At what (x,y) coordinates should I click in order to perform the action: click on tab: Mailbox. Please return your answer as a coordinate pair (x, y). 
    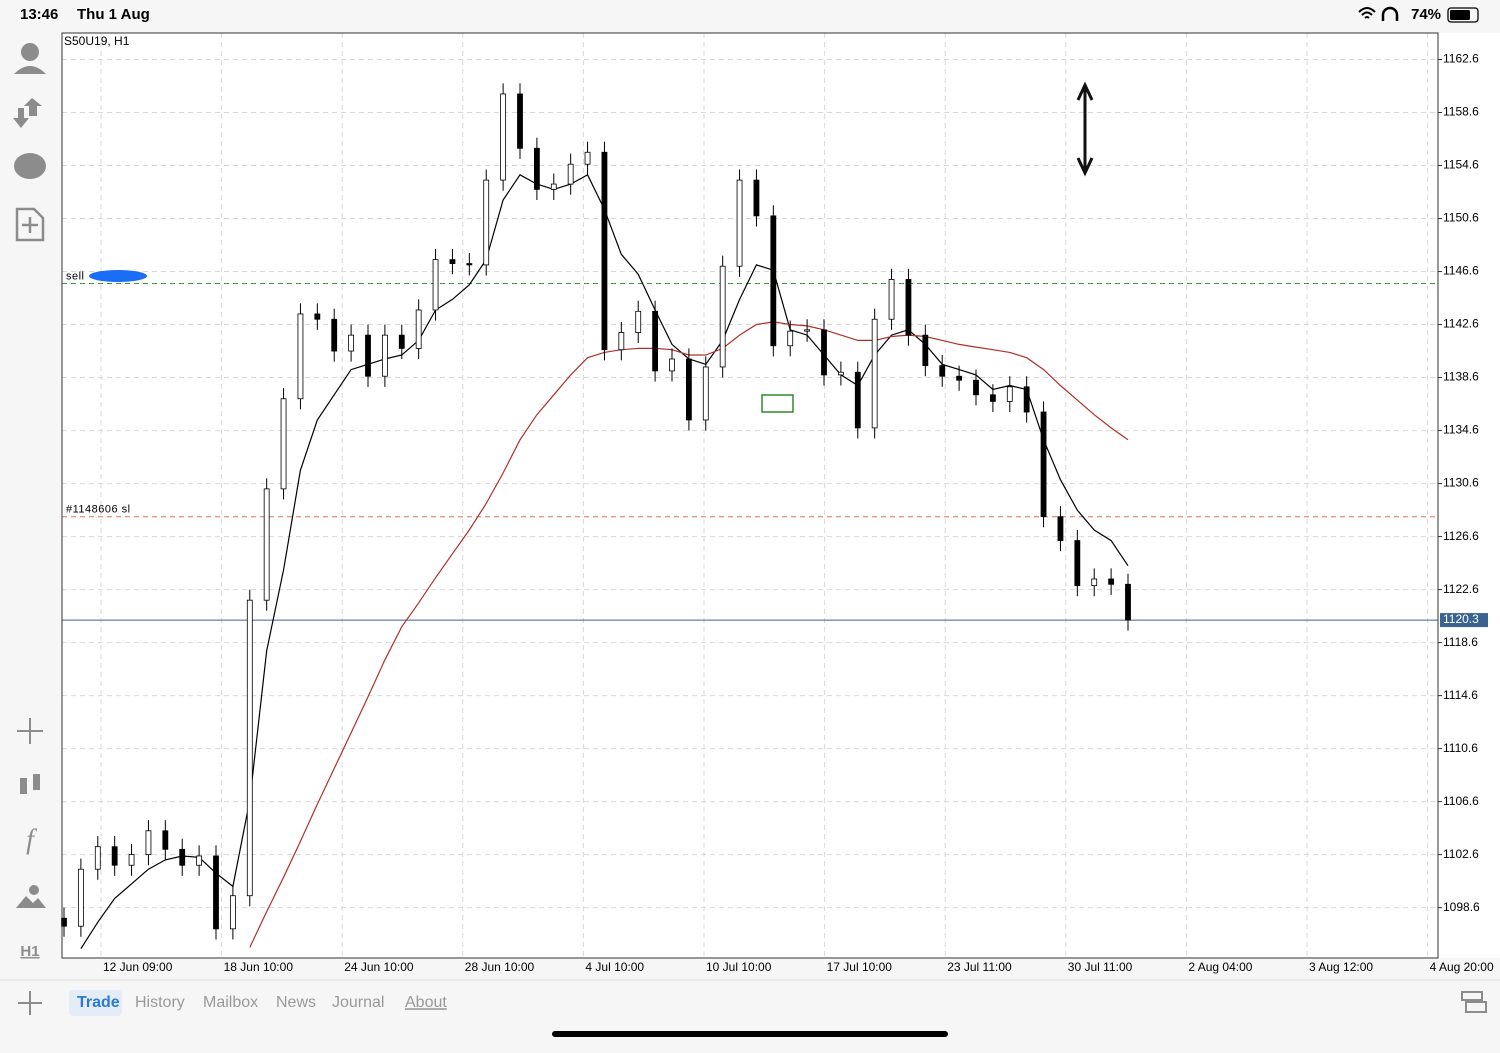
    Looking at the image, I should click on (230, 1002).